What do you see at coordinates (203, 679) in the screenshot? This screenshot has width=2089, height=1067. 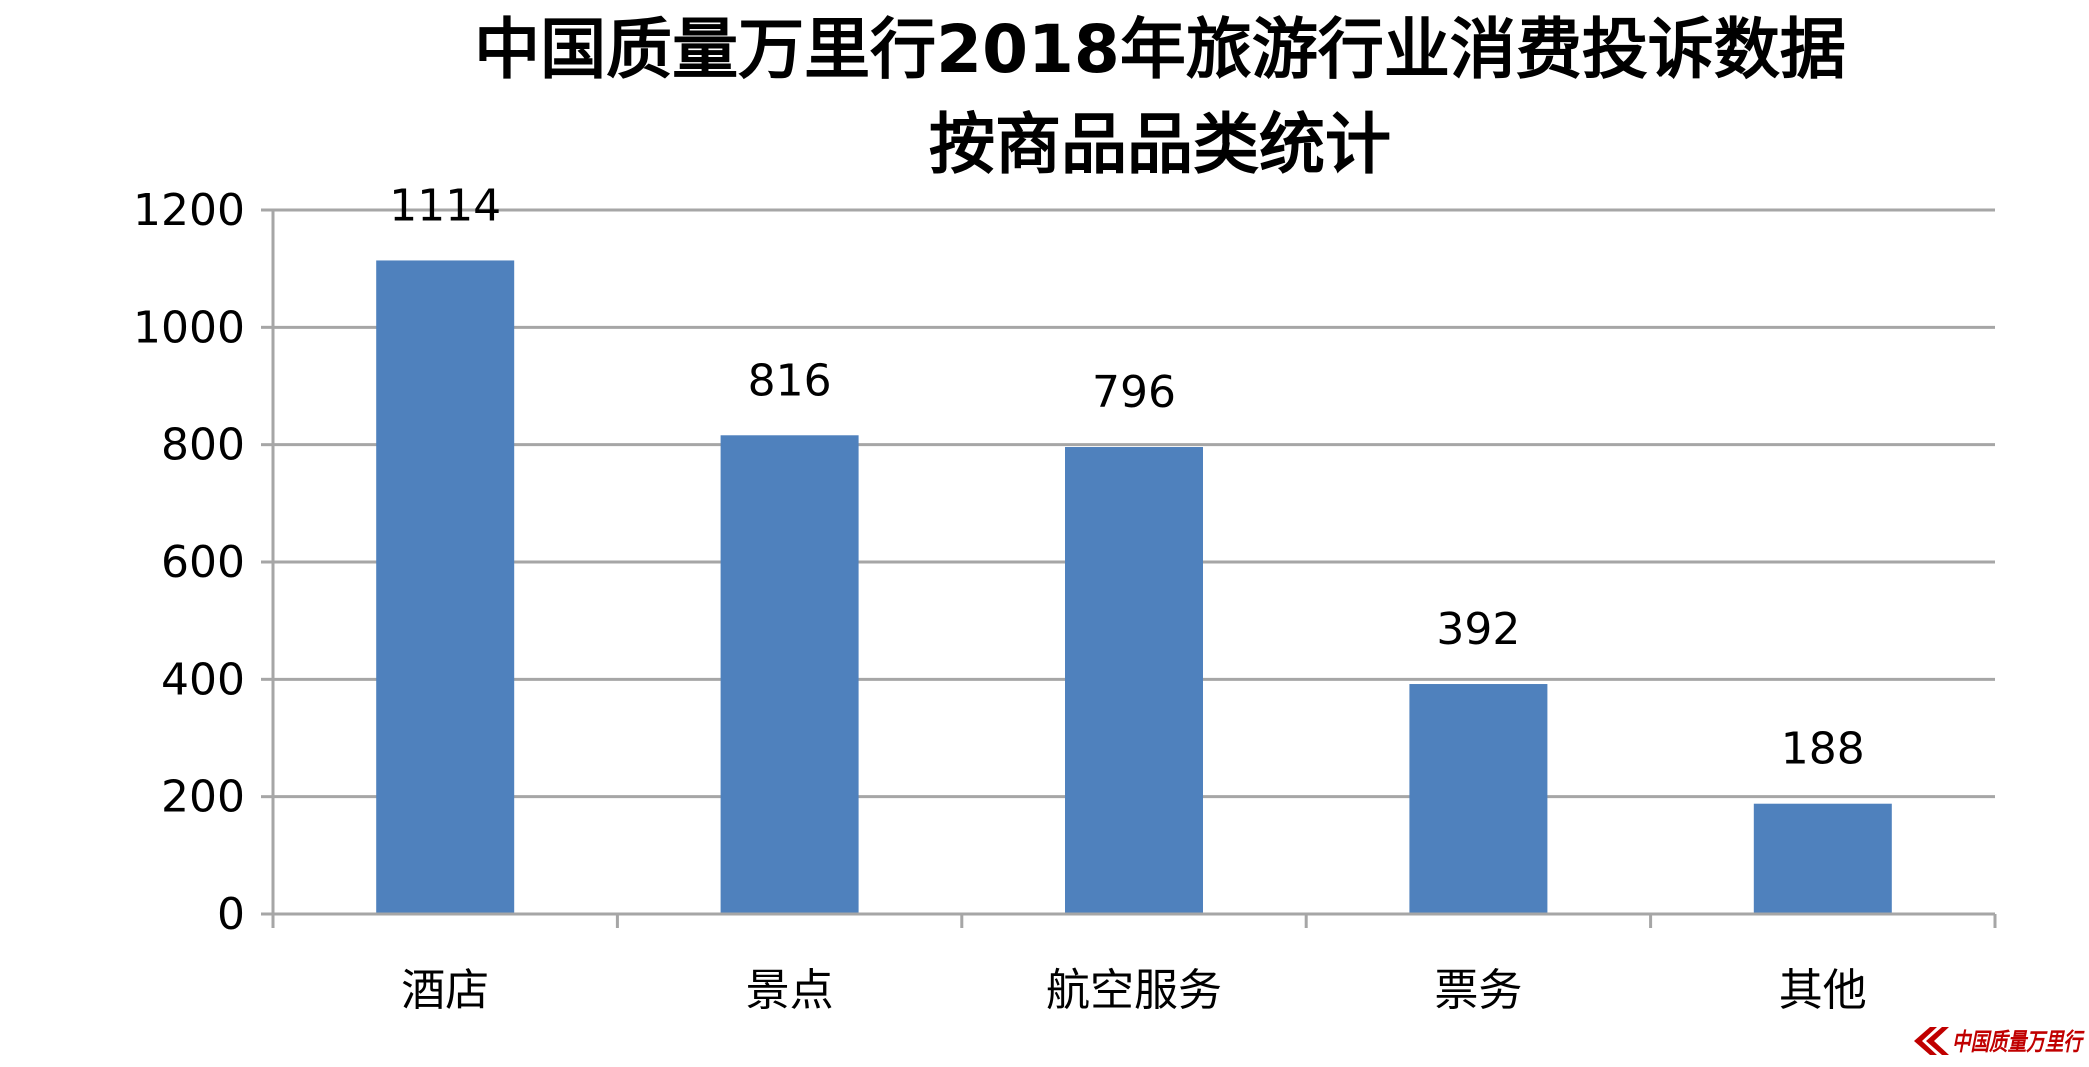 I see `y-tick-label: 400` at bounding box center [203, 679].